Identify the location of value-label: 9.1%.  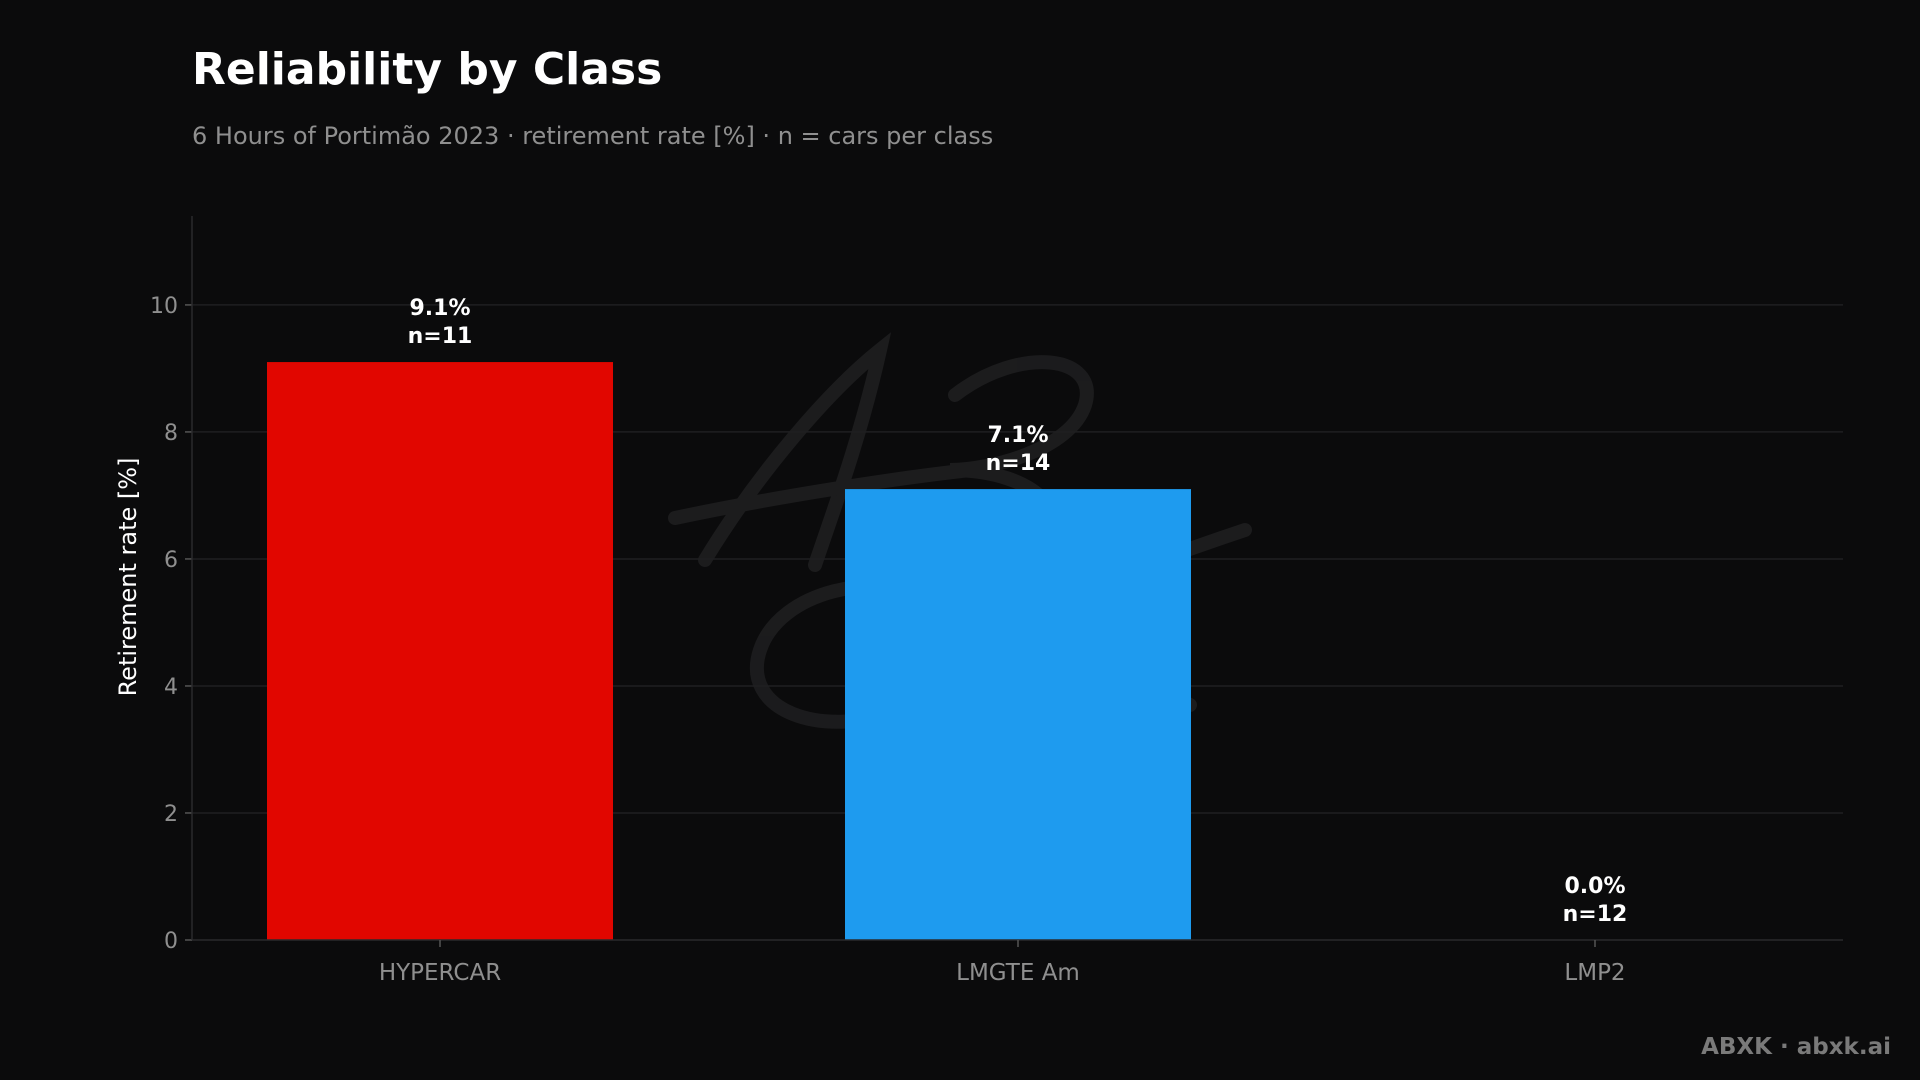
(439, 308).